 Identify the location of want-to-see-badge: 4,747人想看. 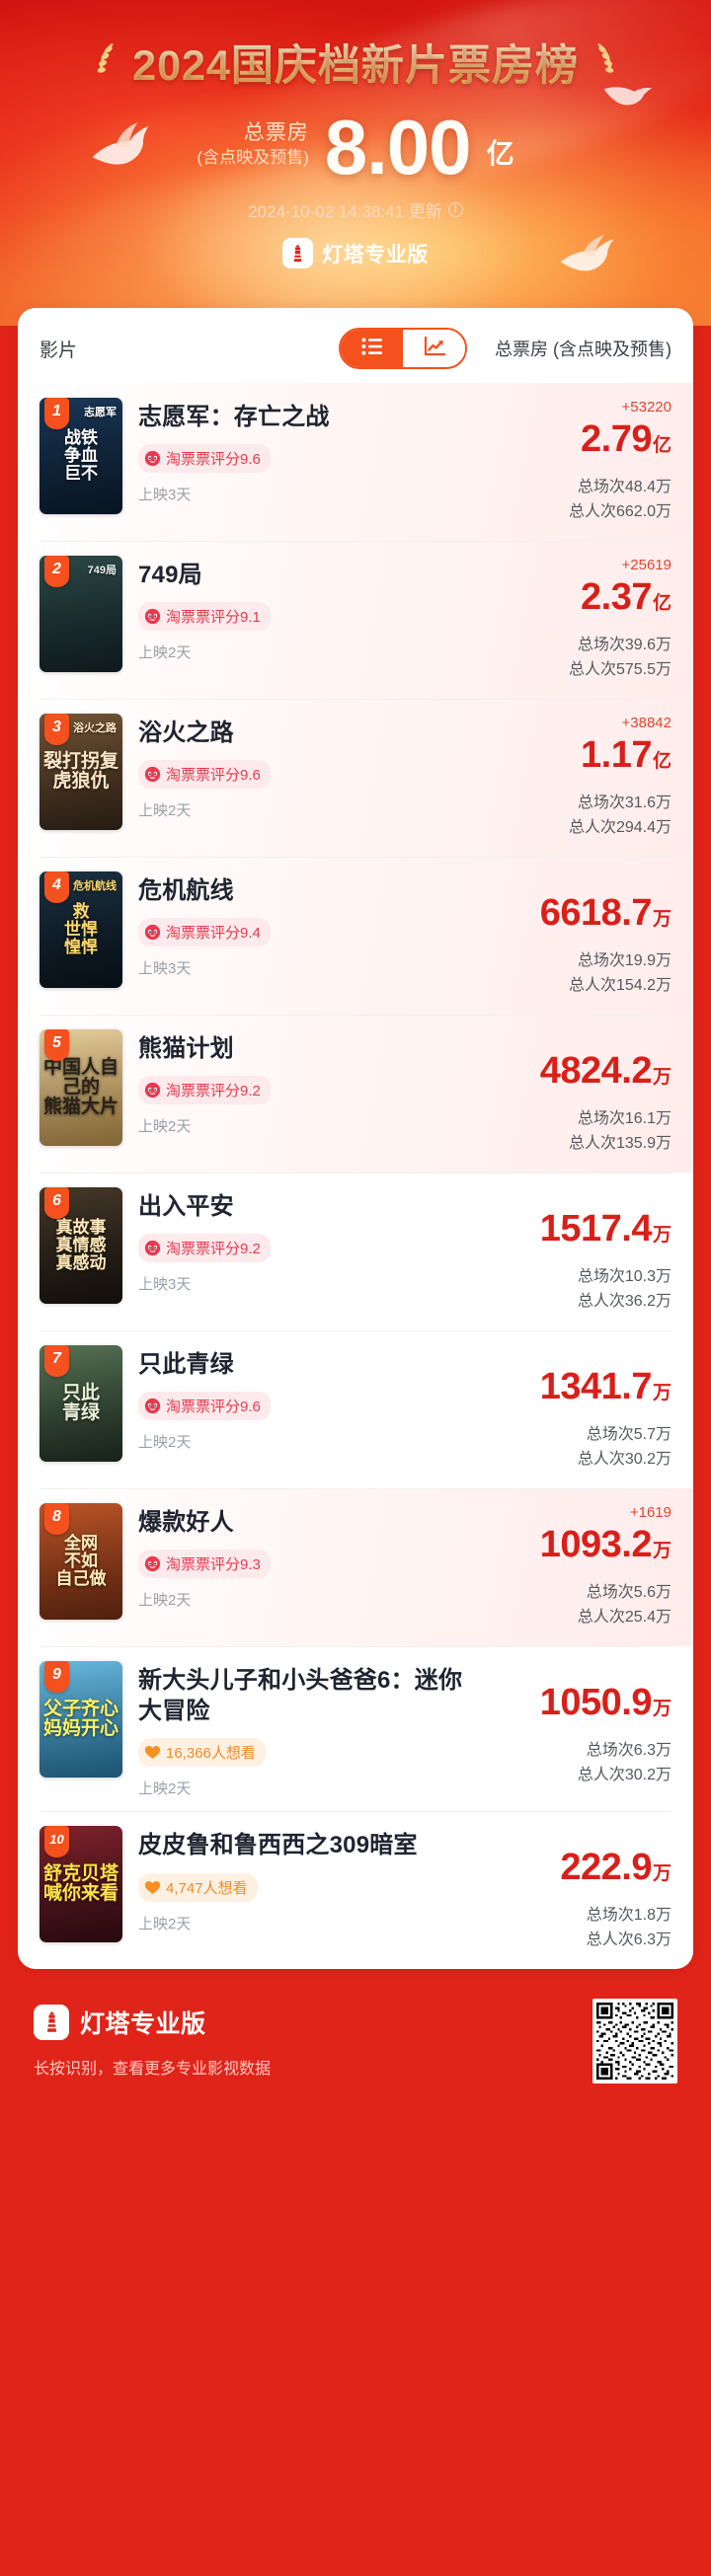
(198, 1887).